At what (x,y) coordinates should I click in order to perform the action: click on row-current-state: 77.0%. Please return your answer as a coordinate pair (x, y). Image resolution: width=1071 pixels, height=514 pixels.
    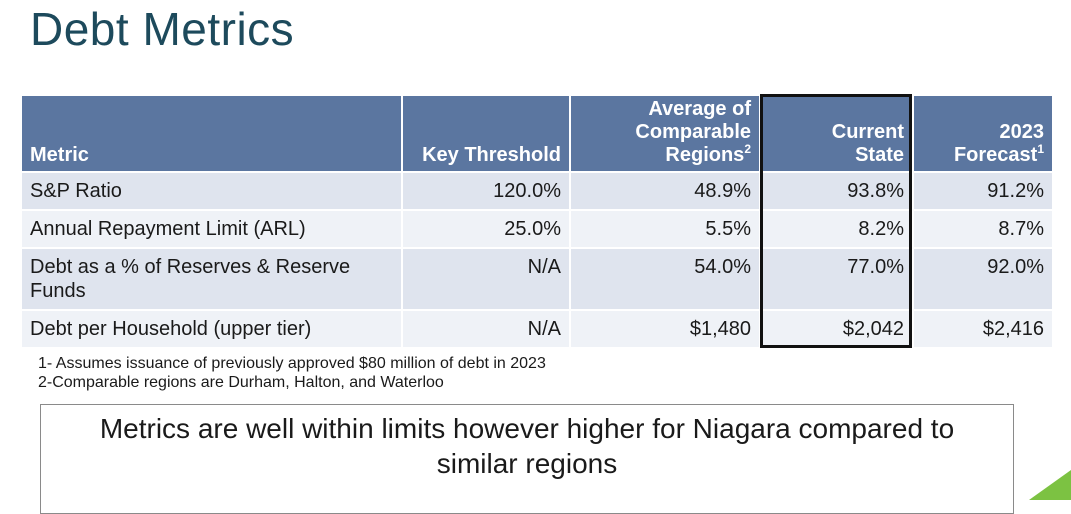
    Looking at the image, I should click on (836, 278).